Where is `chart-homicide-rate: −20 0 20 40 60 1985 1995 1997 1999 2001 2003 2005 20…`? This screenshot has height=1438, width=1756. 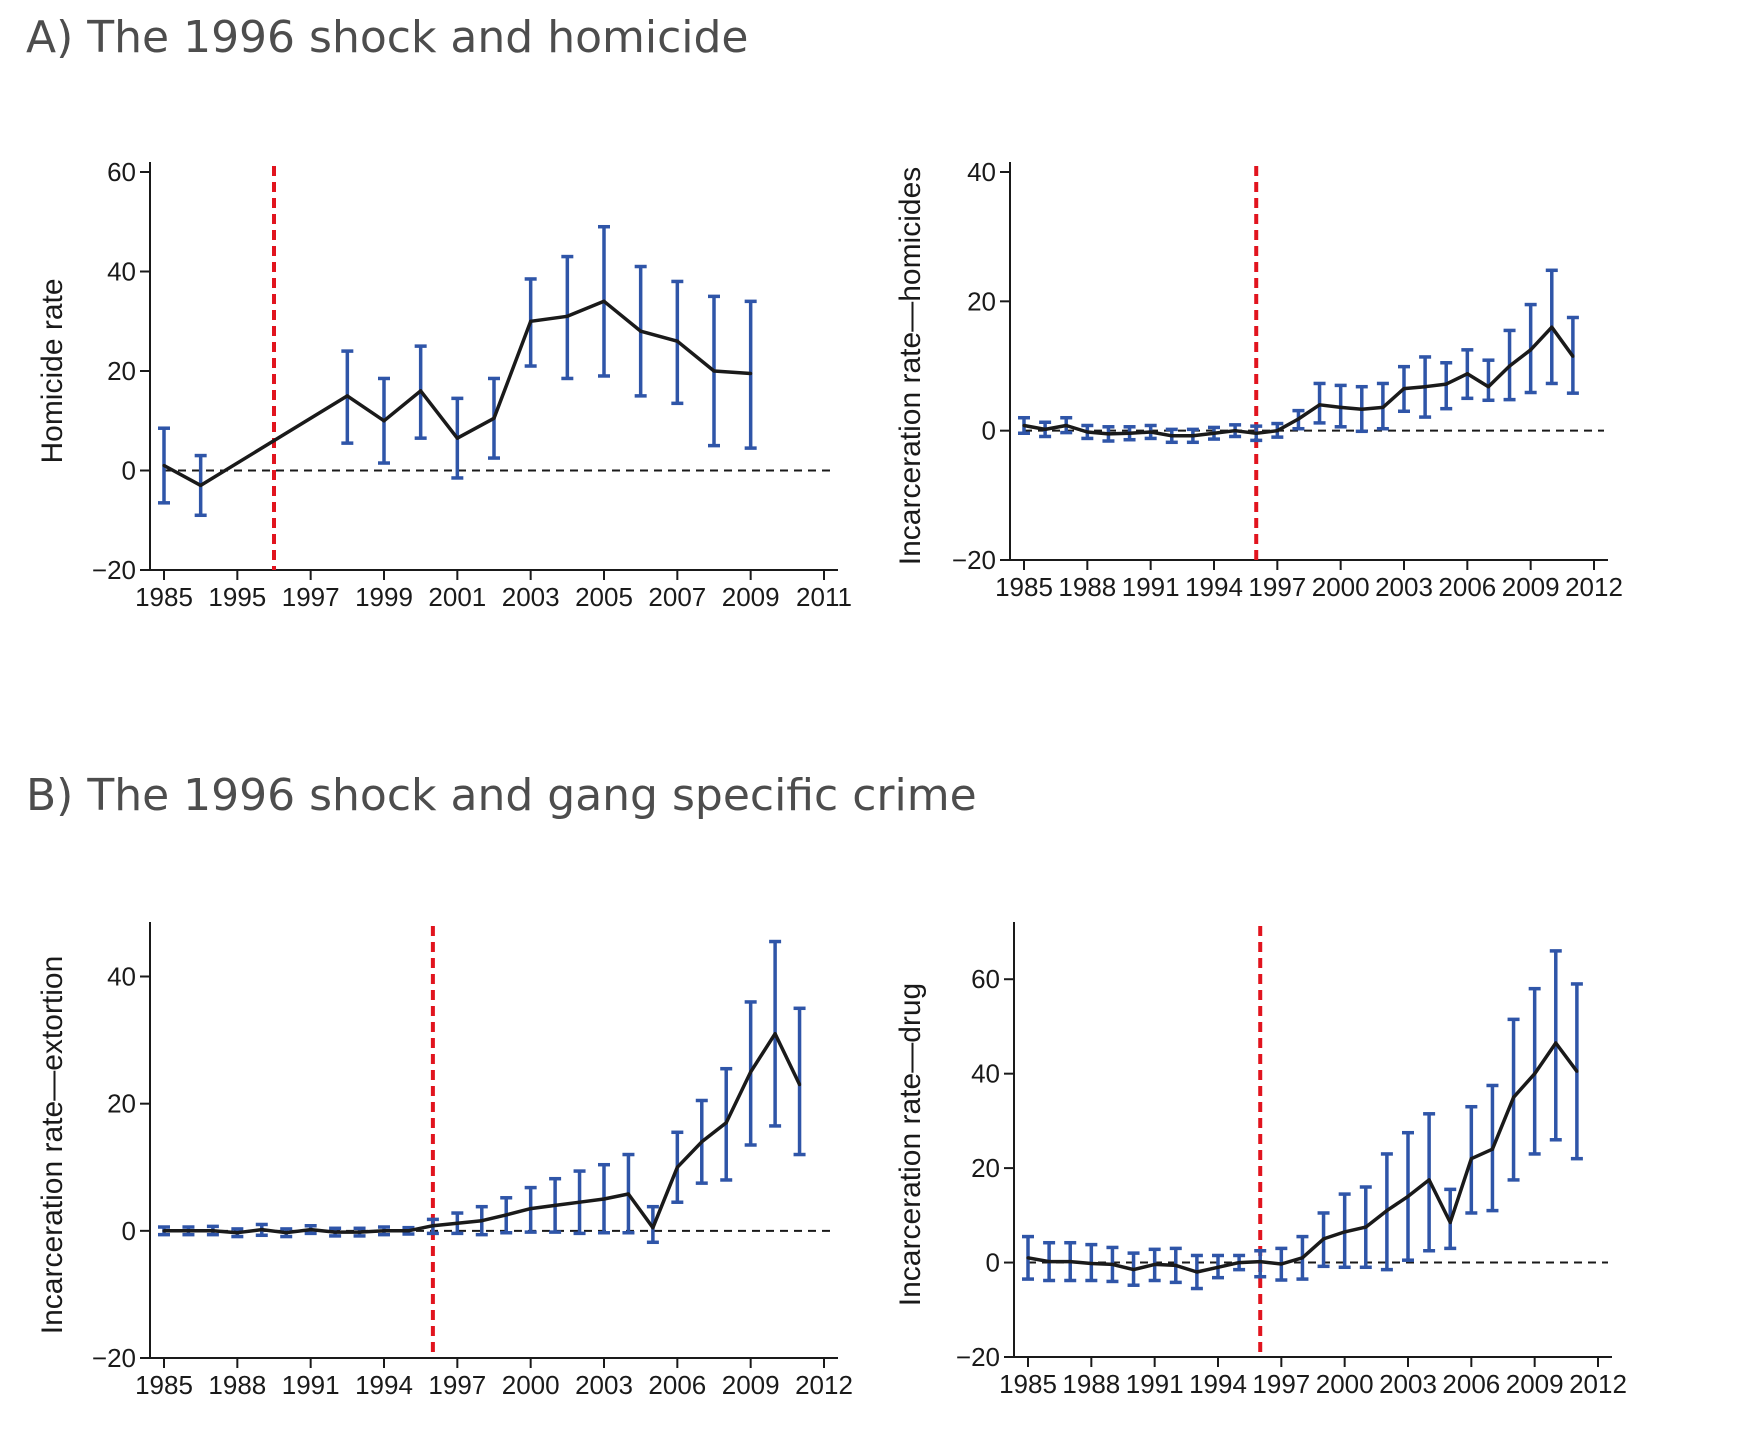 chart-homicide-rate: −20 0 20 40 60 1985 1995 1997 1999 2001 2003 2005 20… is located at coordinates (444, 384).